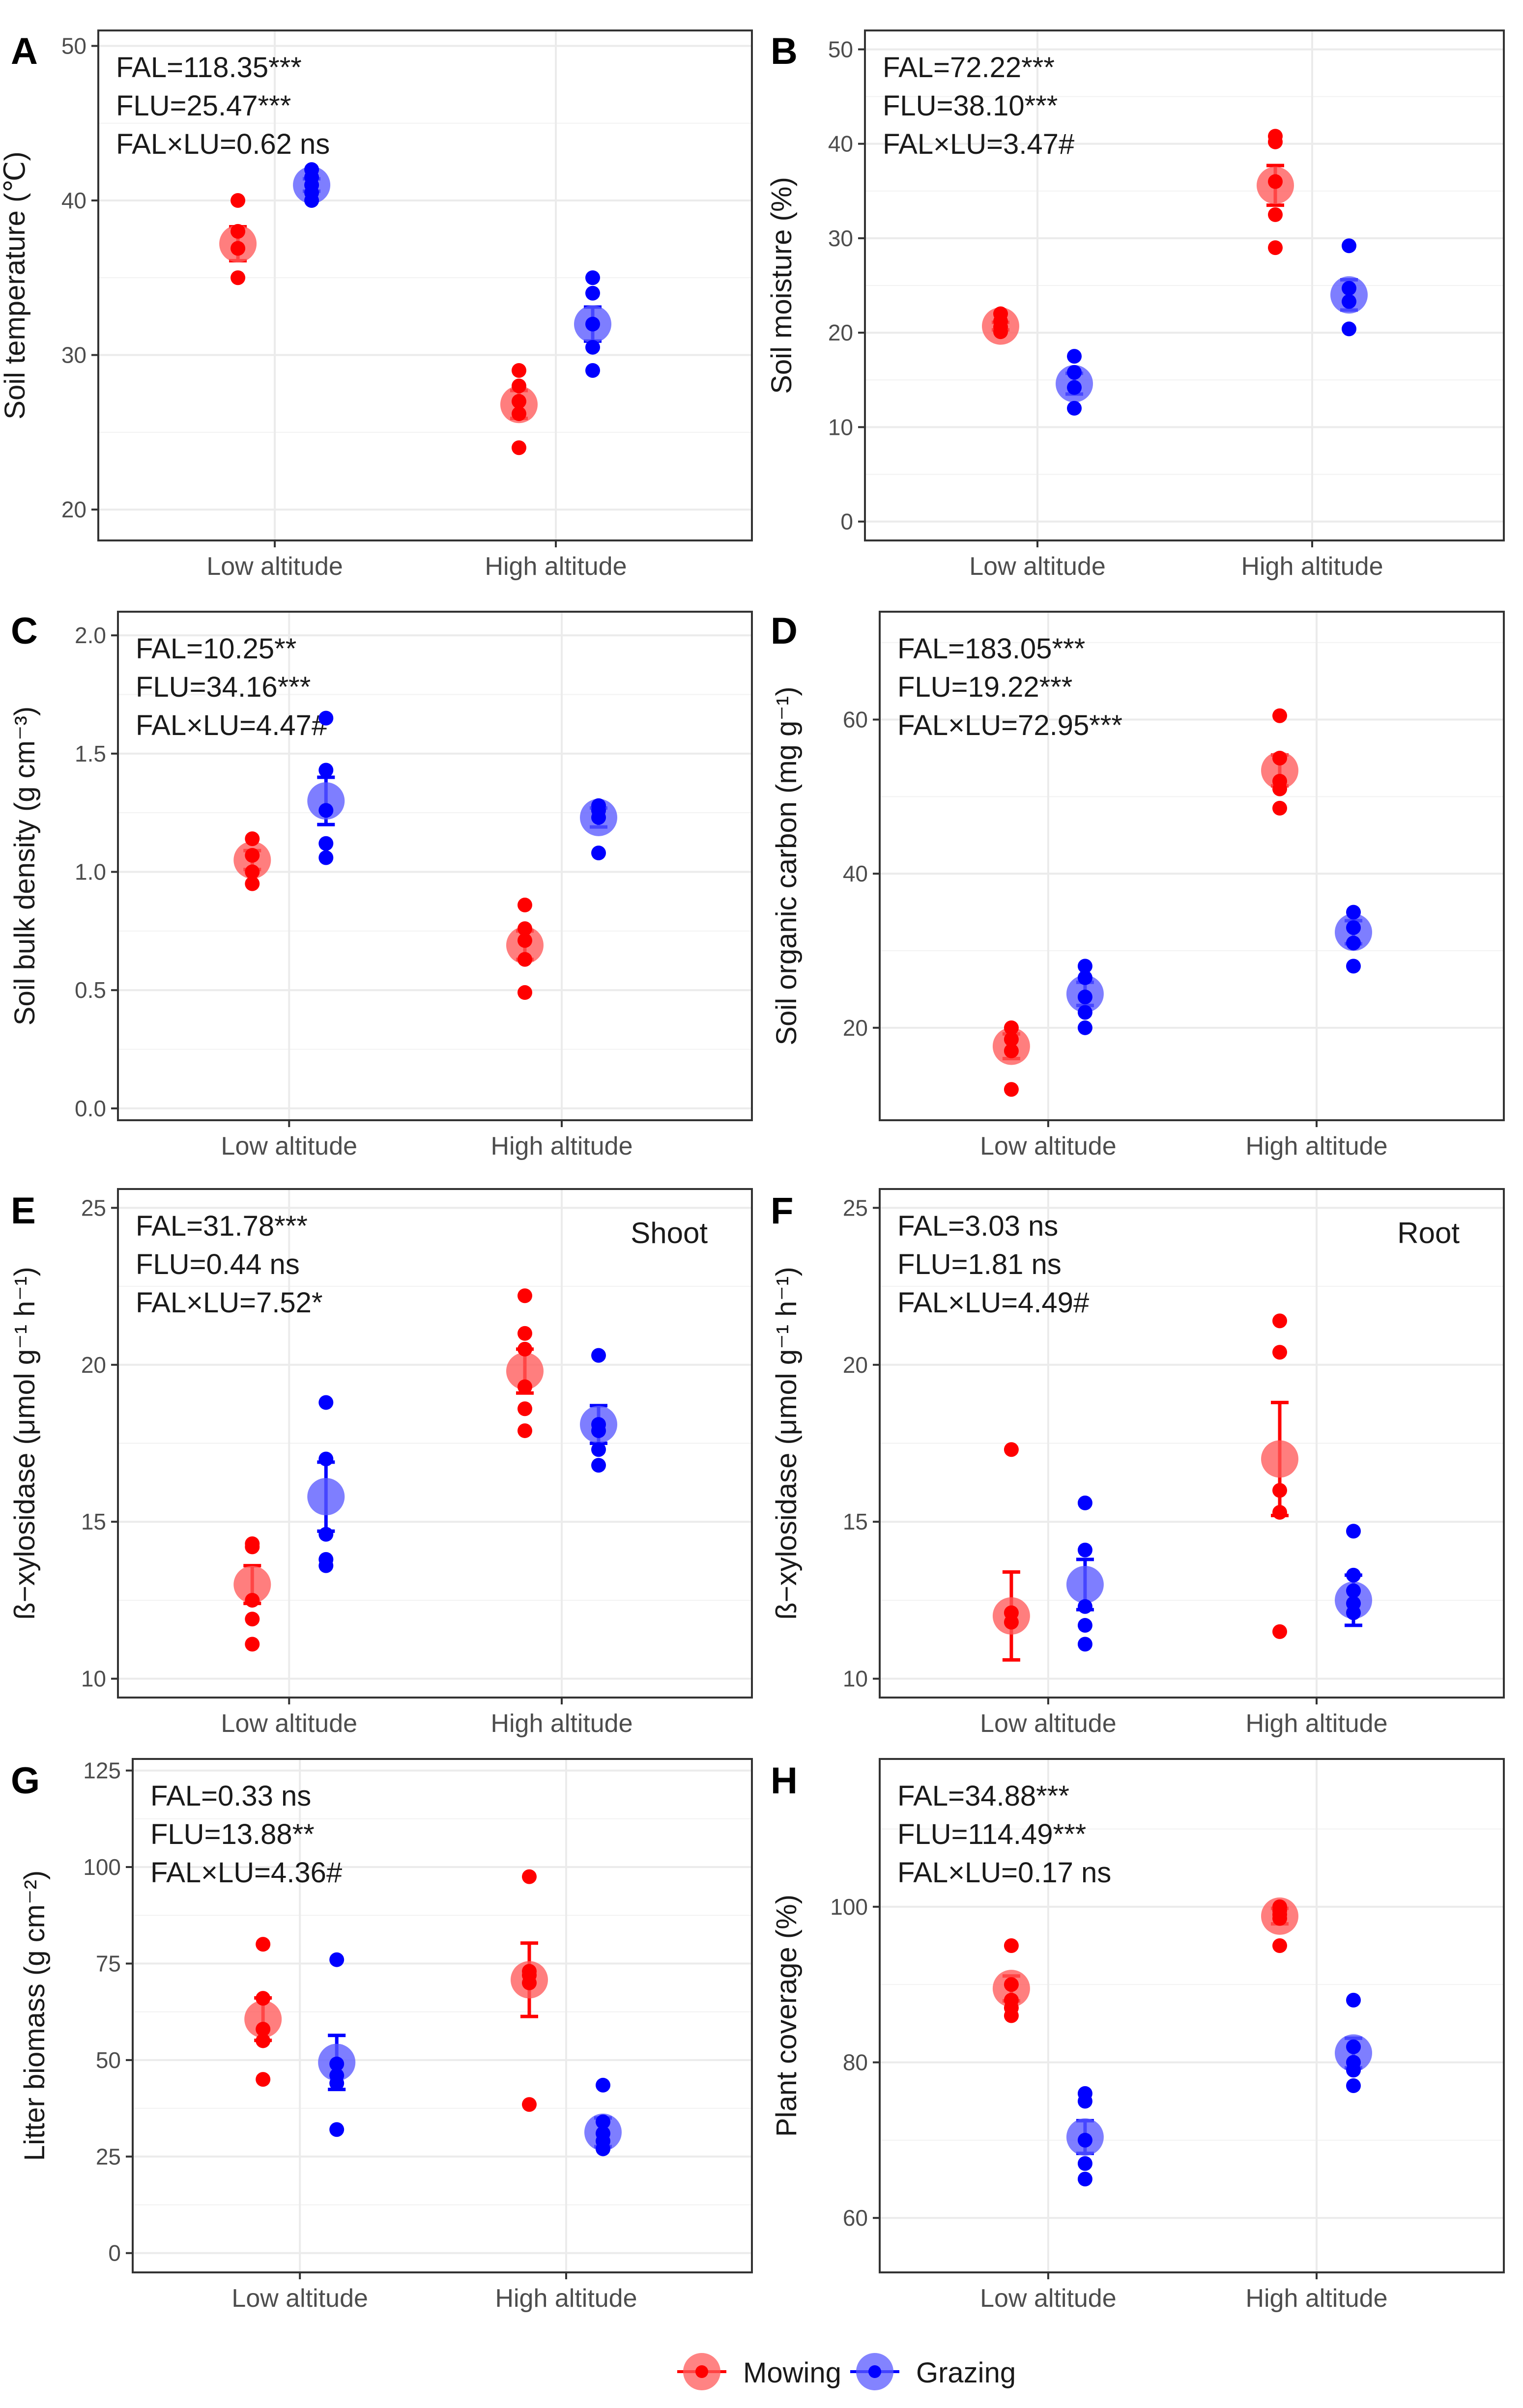  Describe the element at coordinates (1428, 1233) in the screenshot. I see `panel-tag: Root` at that location.